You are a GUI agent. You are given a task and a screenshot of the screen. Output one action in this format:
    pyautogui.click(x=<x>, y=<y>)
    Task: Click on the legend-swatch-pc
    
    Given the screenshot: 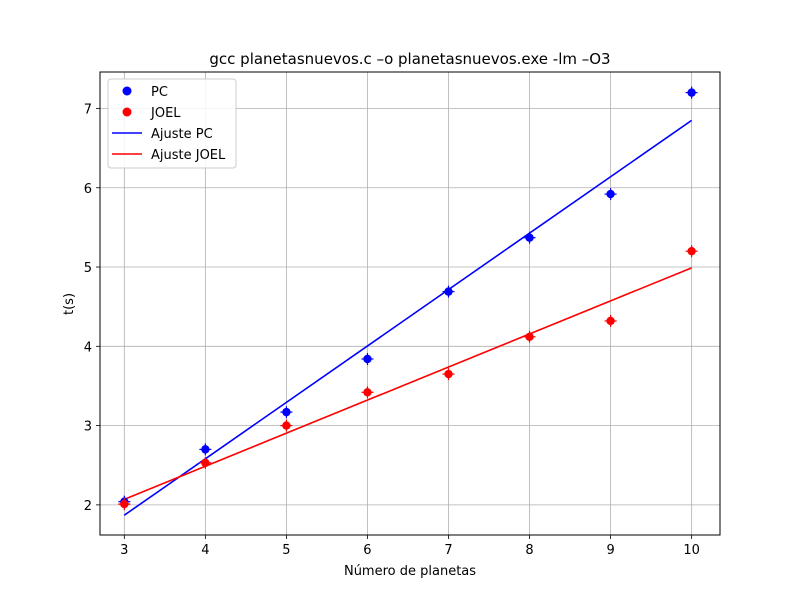 What is the action you would take?
    pyautogui.click(x=127, y=91)
    